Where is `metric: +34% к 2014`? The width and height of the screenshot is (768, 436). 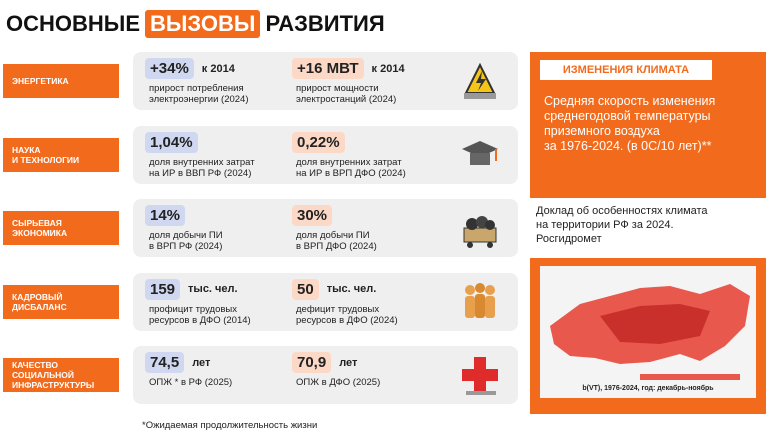
metric: +34% к 2014 is located at coordinates (190, 68).